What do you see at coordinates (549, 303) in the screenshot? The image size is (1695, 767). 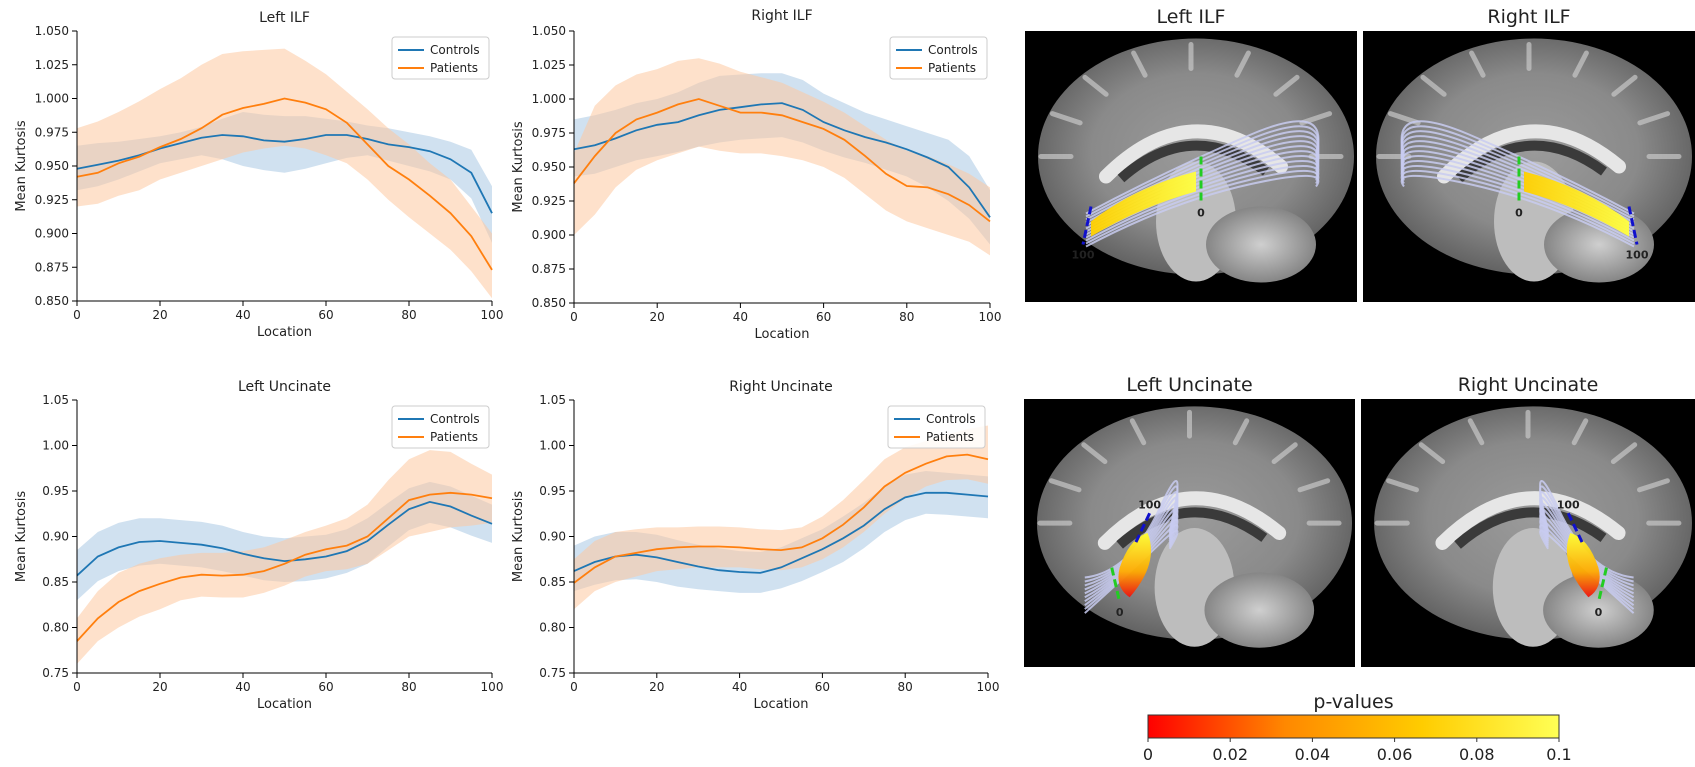 I see `y-tick-label: 0.850` at bounding box center [549, 303].